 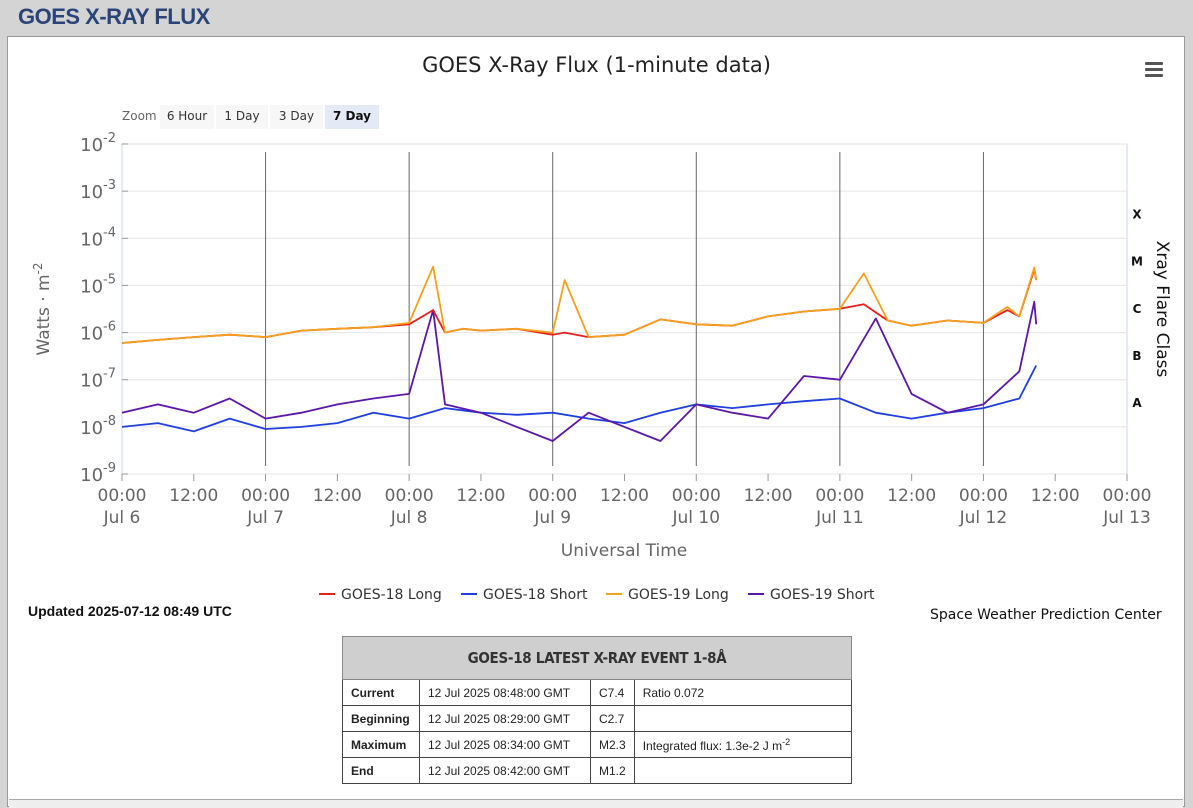 I want to click on y-tick-label: 10⁻⁴, so click(x=98, y=237).